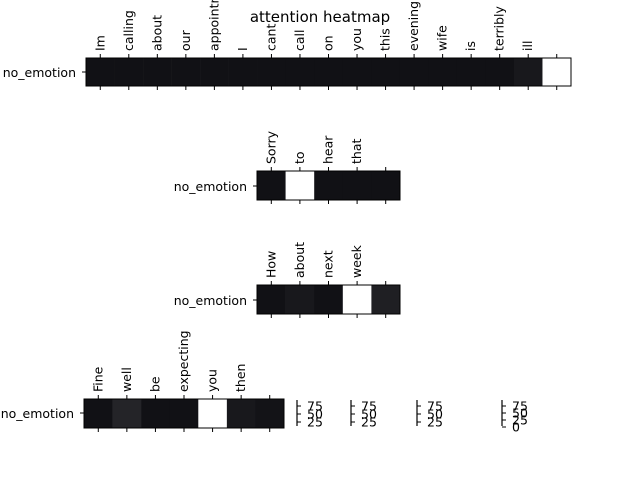 The image size is (640, 480). What do you see at coordinates (328, 149) in the screenshot?
I see `token-label: hear` at bounding box center [328, 149].